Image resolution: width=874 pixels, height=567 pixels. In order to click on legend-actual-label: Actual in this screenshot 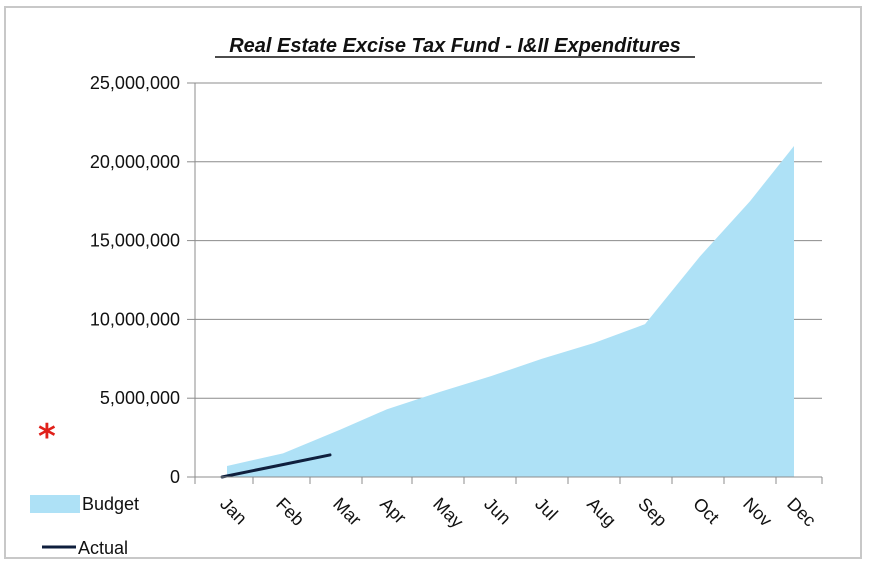, I will do `click(103, 548)`.